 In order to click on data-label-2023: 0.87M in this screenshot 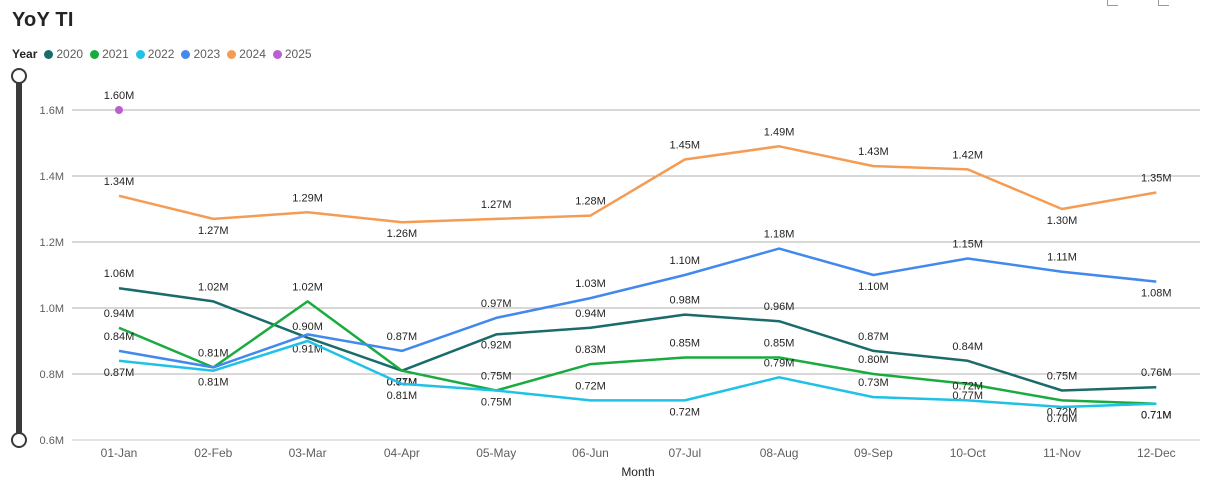, I will do `click(402, 337)`.